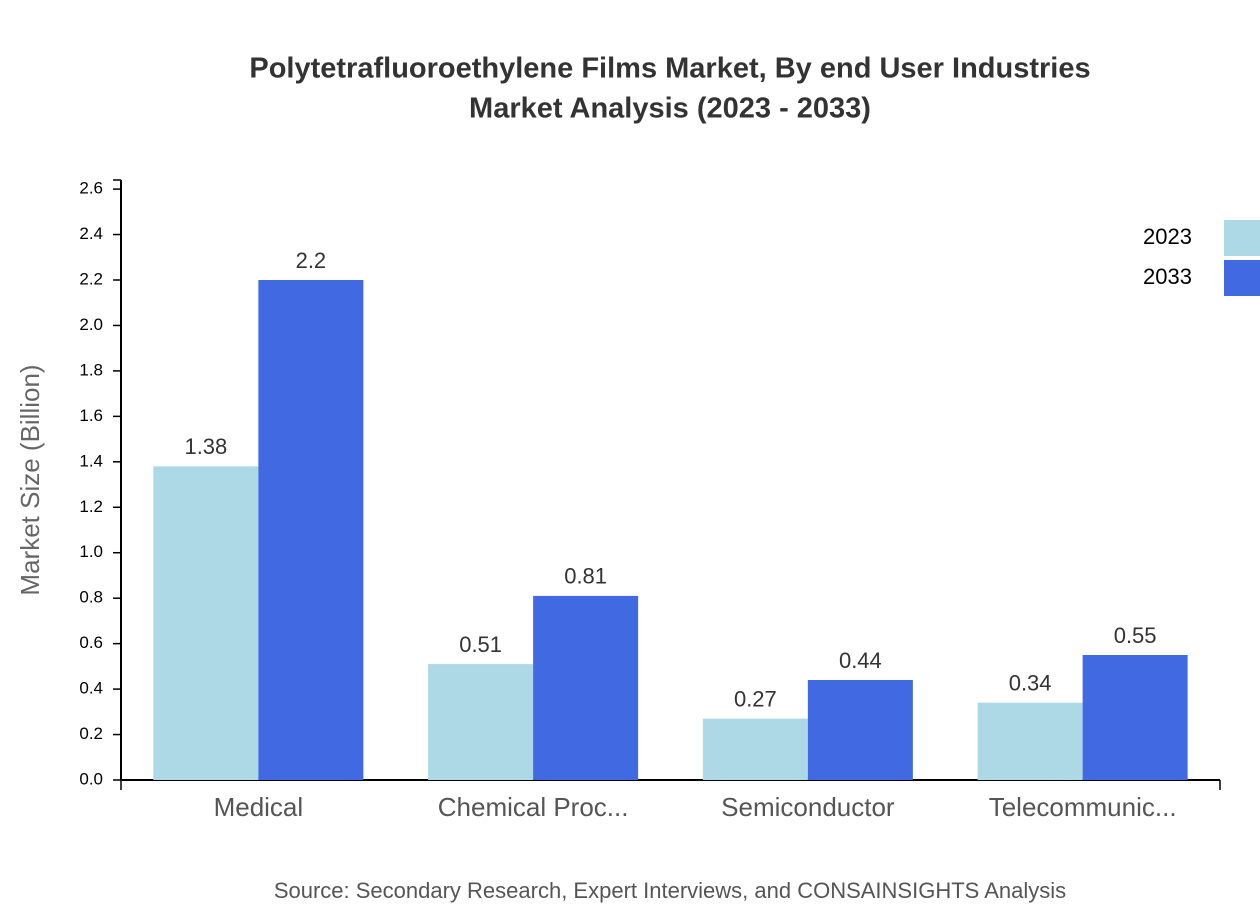  Describe the element at coordinates (91, 415) in the screenshot. I see `y-tick-label: 1.6` at that location.